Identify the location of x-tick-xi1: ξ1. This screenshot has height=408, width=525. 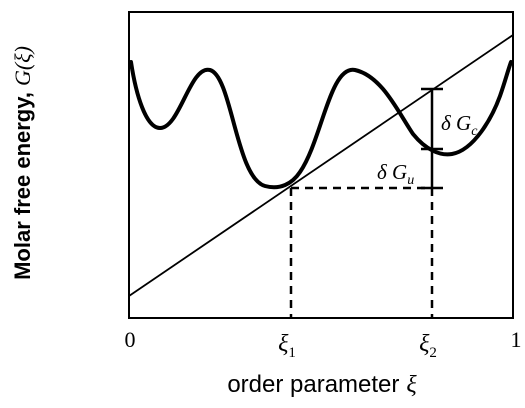
(287, 346).